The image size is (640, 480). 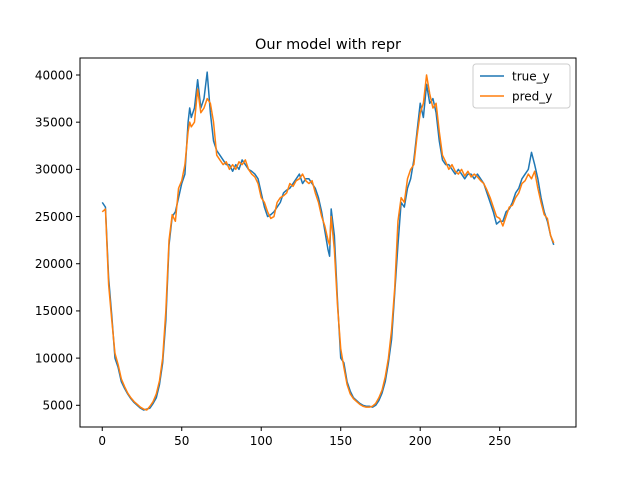 I want to click on y-axis: 5000 10000 15000 20000 25000 30000 35000 40000, so click(x=57, y=240).